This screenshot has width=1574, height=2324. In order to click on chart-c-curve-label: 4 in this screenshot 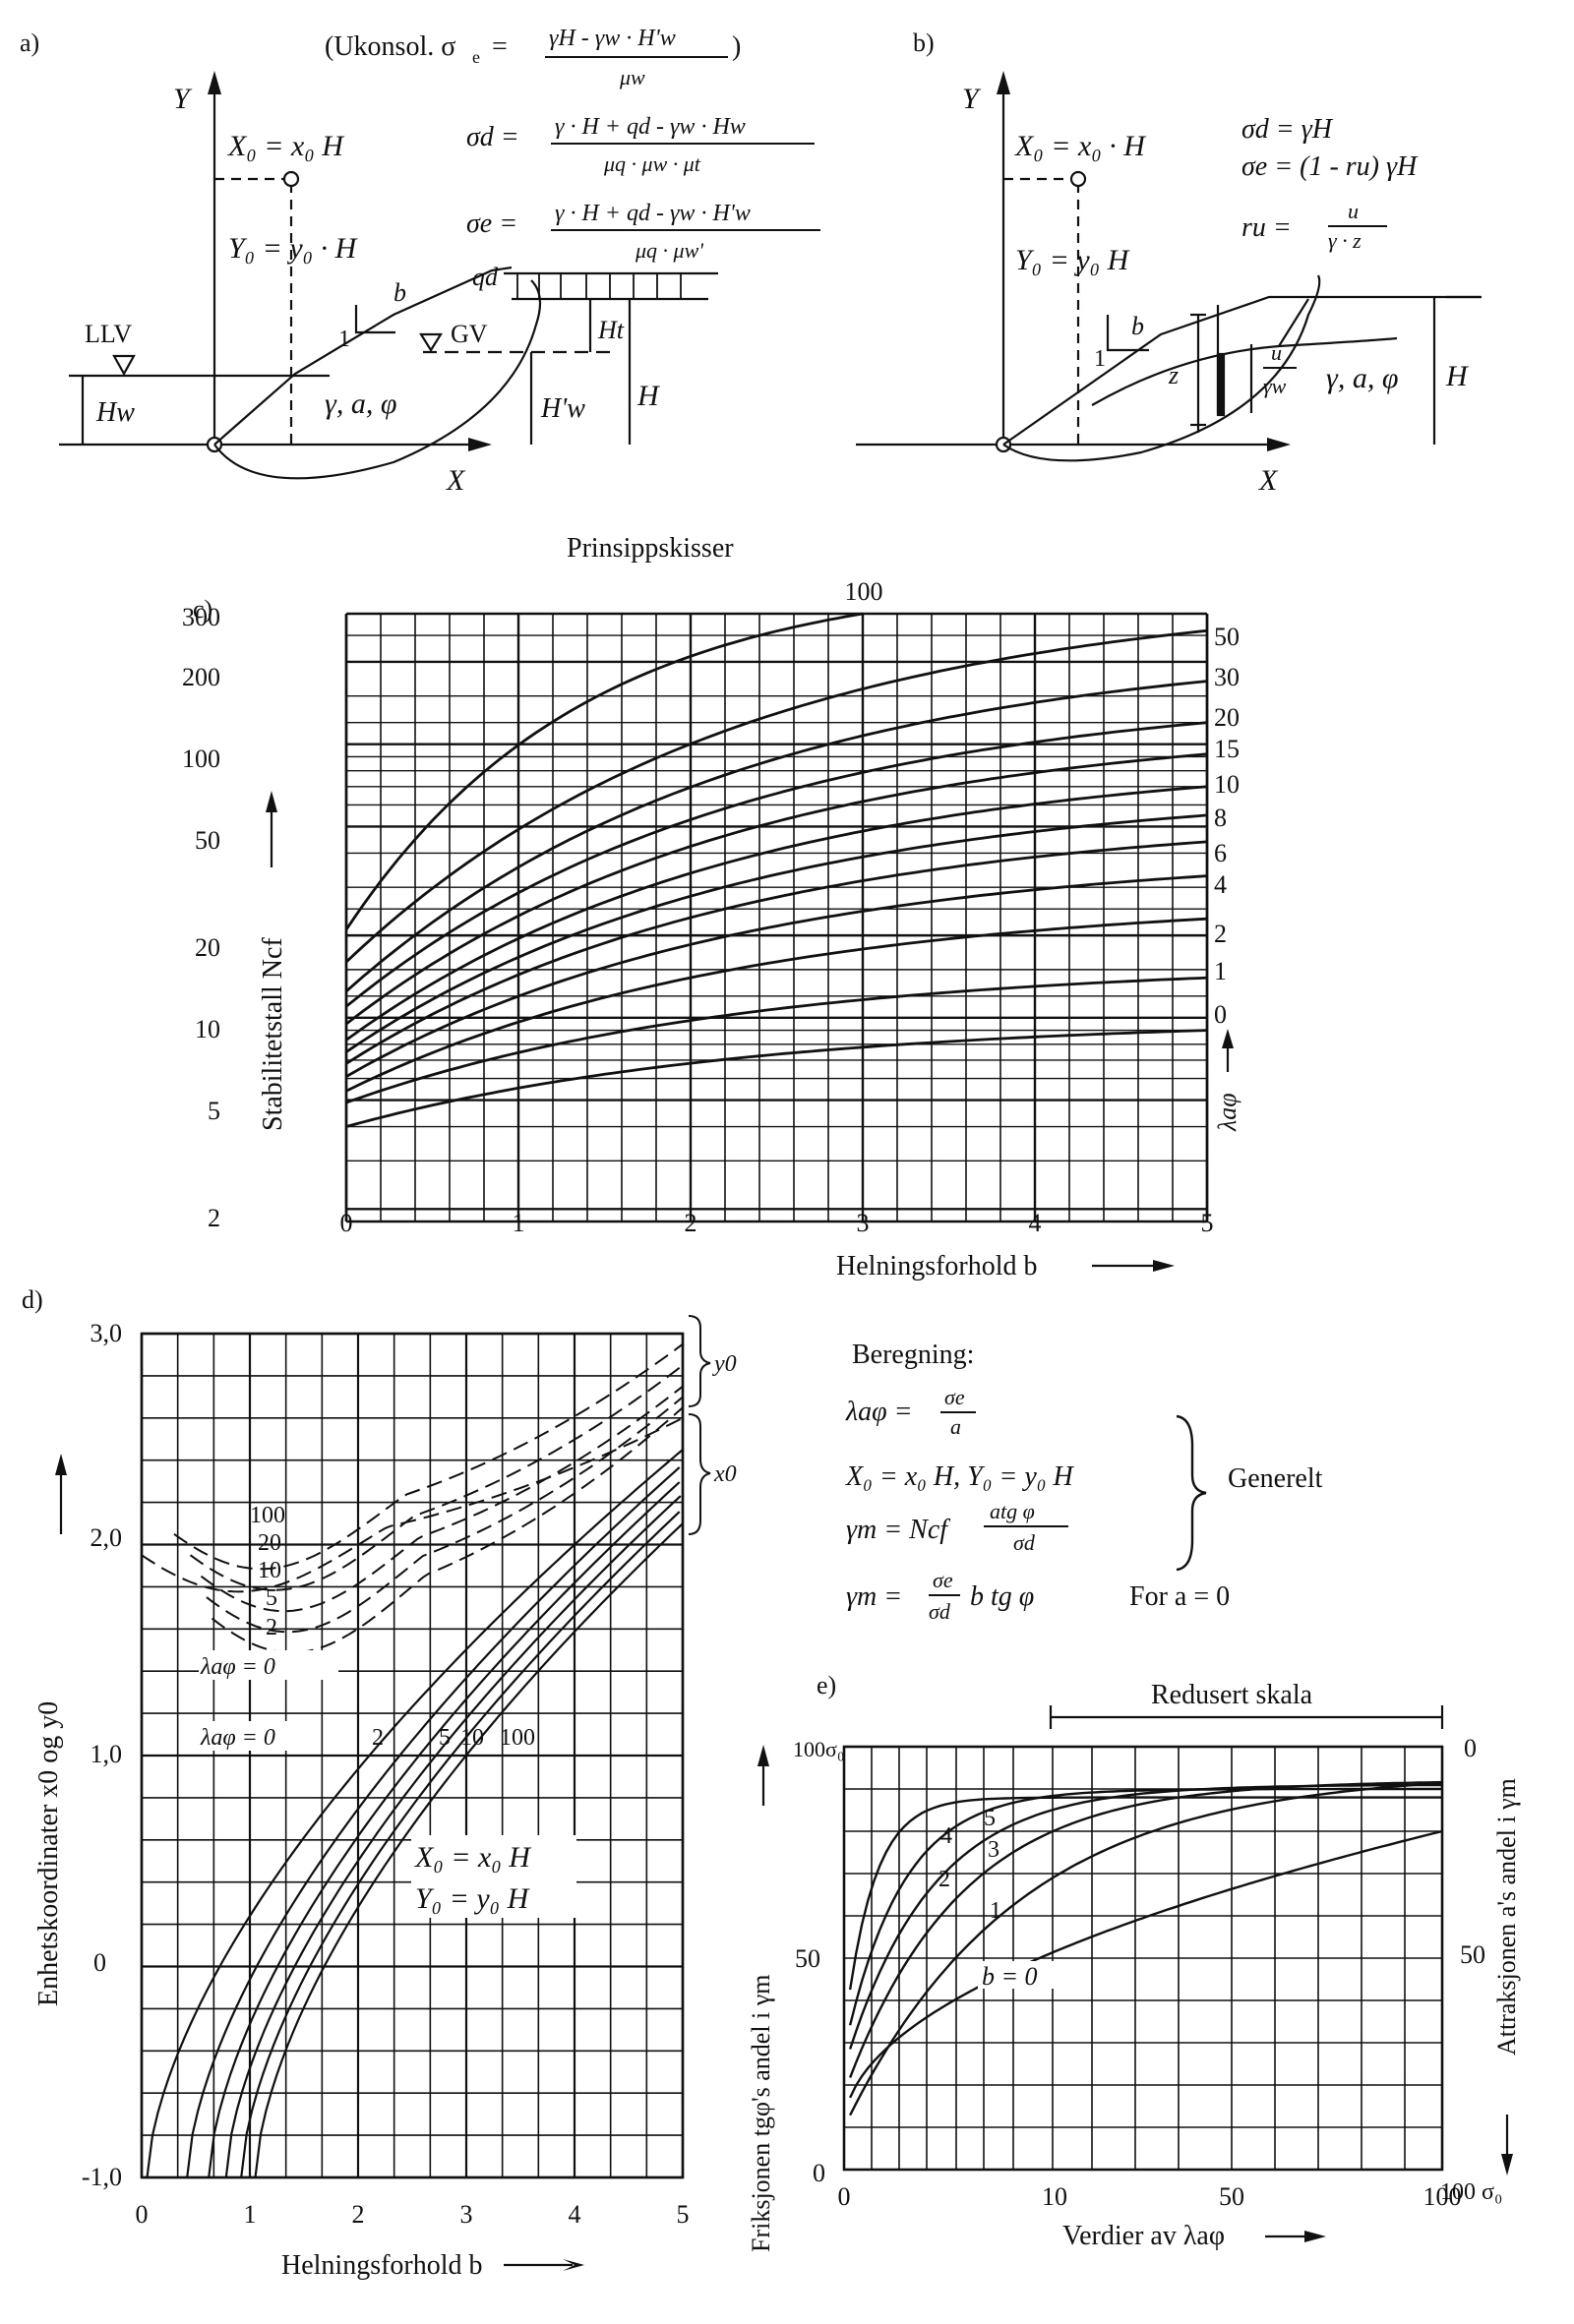, I will do `click(1221, 884)`.